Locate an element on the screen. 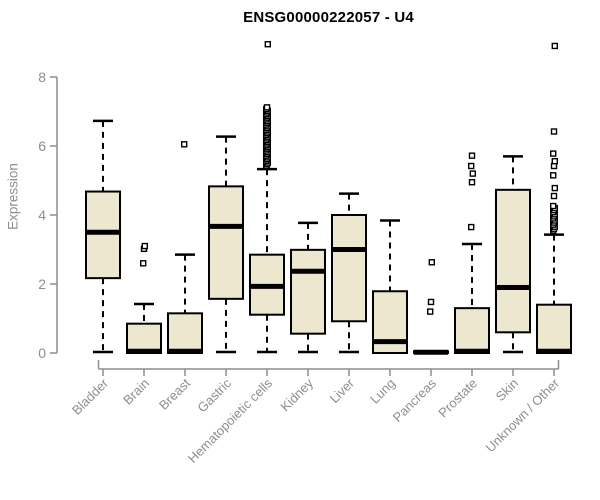 This screenshot has width=600, height=500. y-tick-label: 4 is located at coordinates (42, 215).